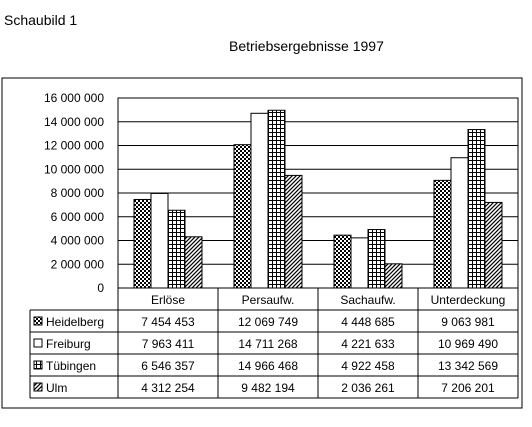 Image resolution: width=532 pixels, height=427 pixels. Describe the element at coordinates (368, 344) in the screenshot. I see `data-label: 4 221 633` at that location.